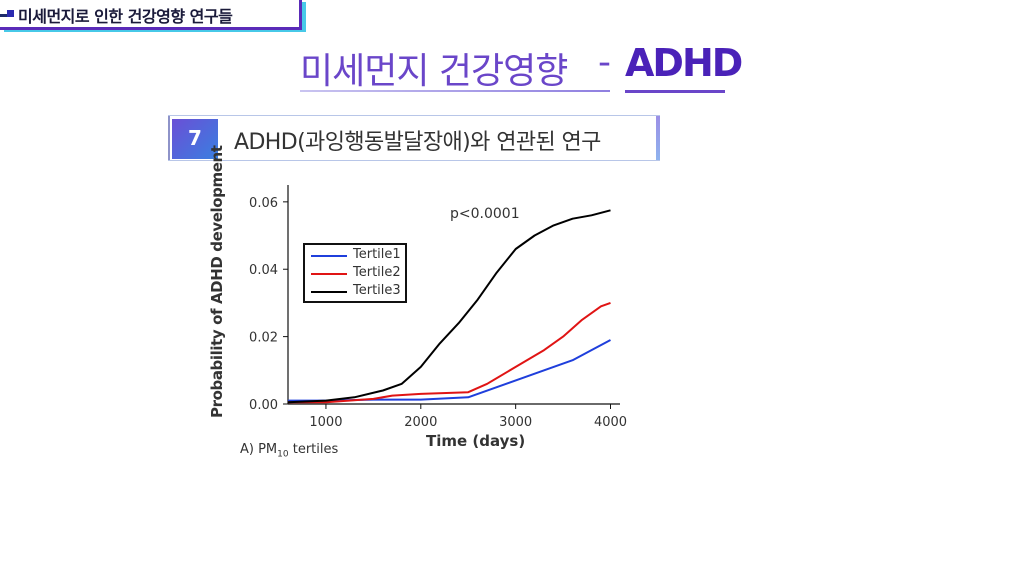 The image size is (1024, 576). What do you see at coordinates (658, 138) in the screenshot?
I see `subtitle-right-edge` at bounding box center [658, 138].